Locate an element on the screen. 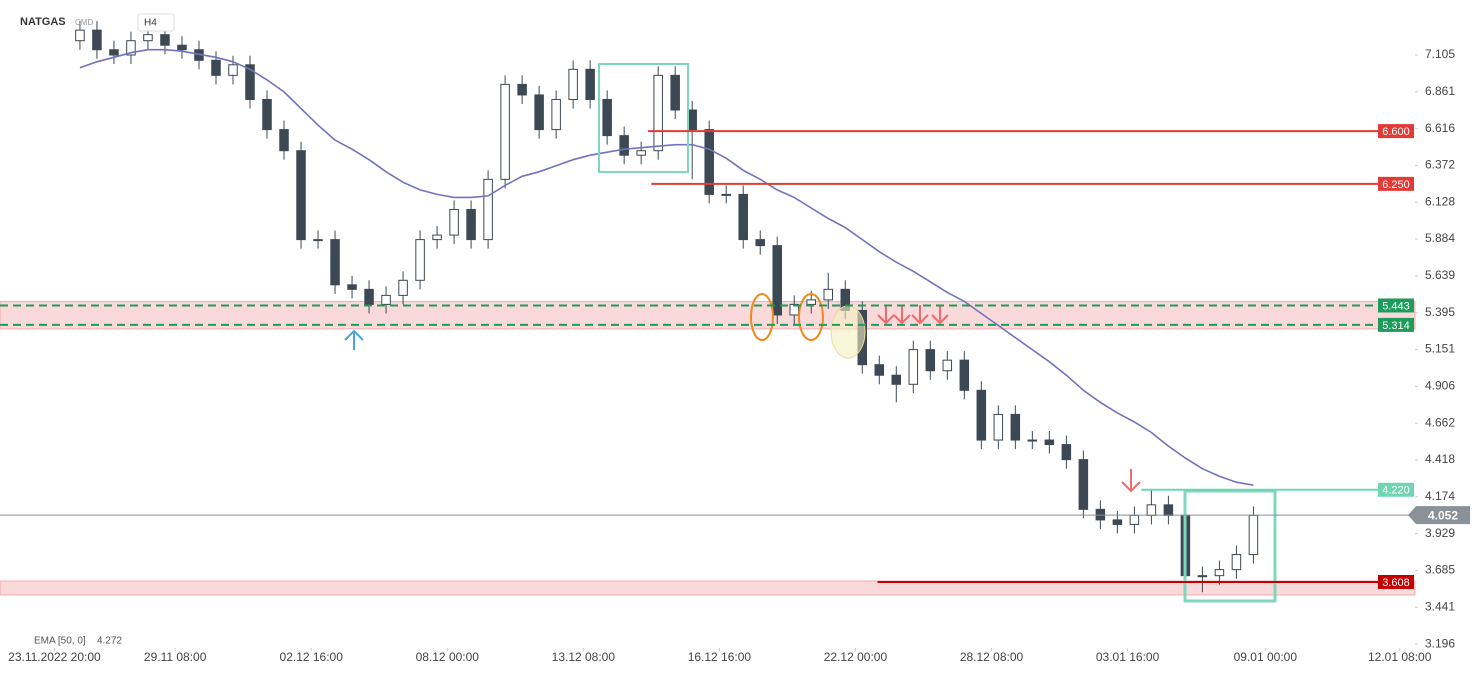 The height and width of the screenshot is (674, 1482). y-tick-label: 4.906 is located at coordinates (1440, 386).